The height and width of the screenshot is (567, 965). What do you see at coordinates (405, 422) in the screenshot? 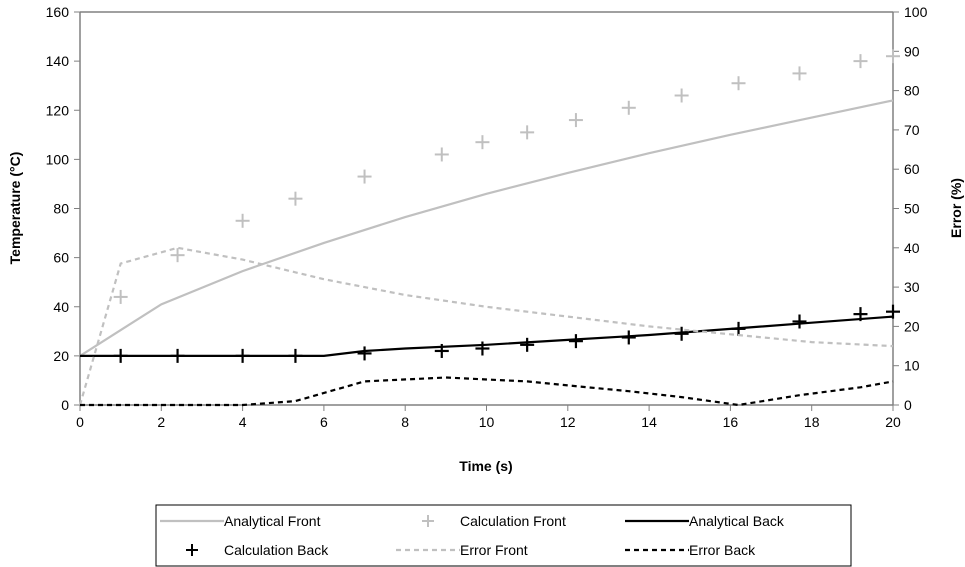
I see `x-tick-label: 8` at bounding box center [405, 422].